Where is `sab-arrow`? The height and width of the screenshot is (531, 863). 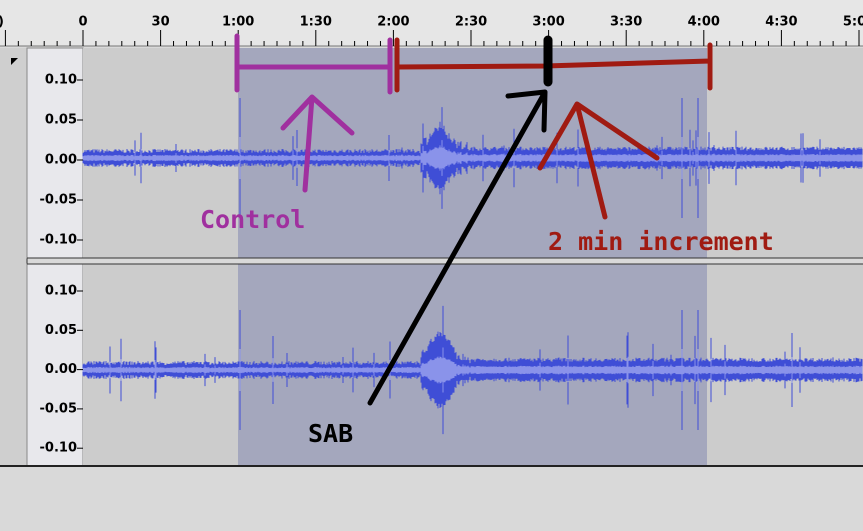
sab-arrow is located at coordinates (457, 247).